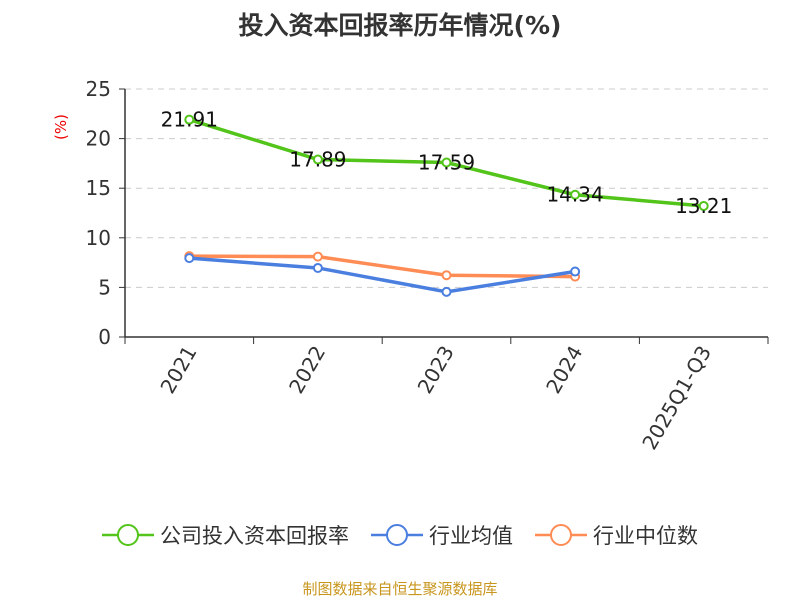  I want to click on legend: 公司投入资本回报率 行业均值 行业中位数, so click(400, 535).